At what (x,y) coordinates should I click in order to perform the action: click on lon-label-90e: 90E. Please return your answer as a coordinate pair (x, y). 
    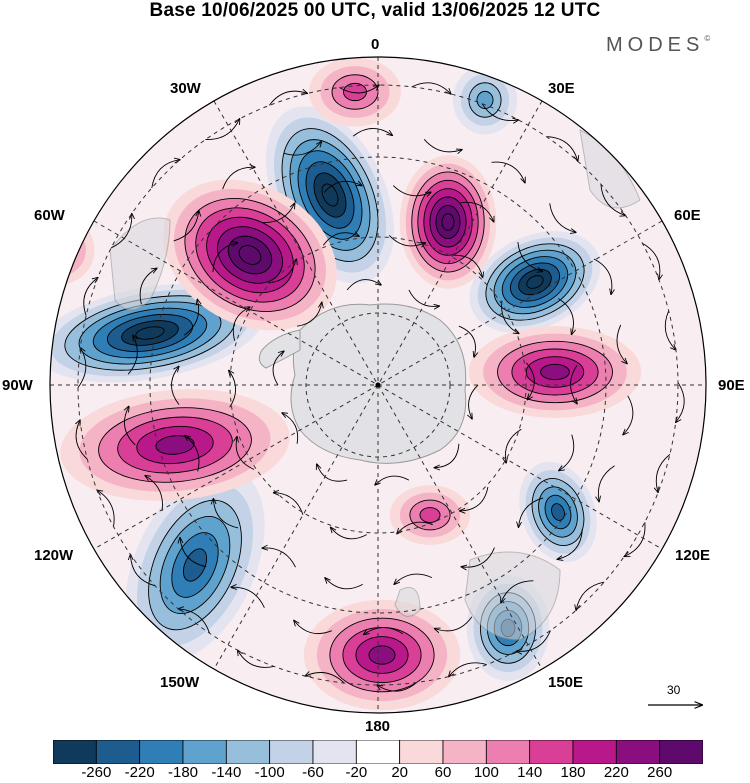
    Looking at the image, I should click on (731, 385).